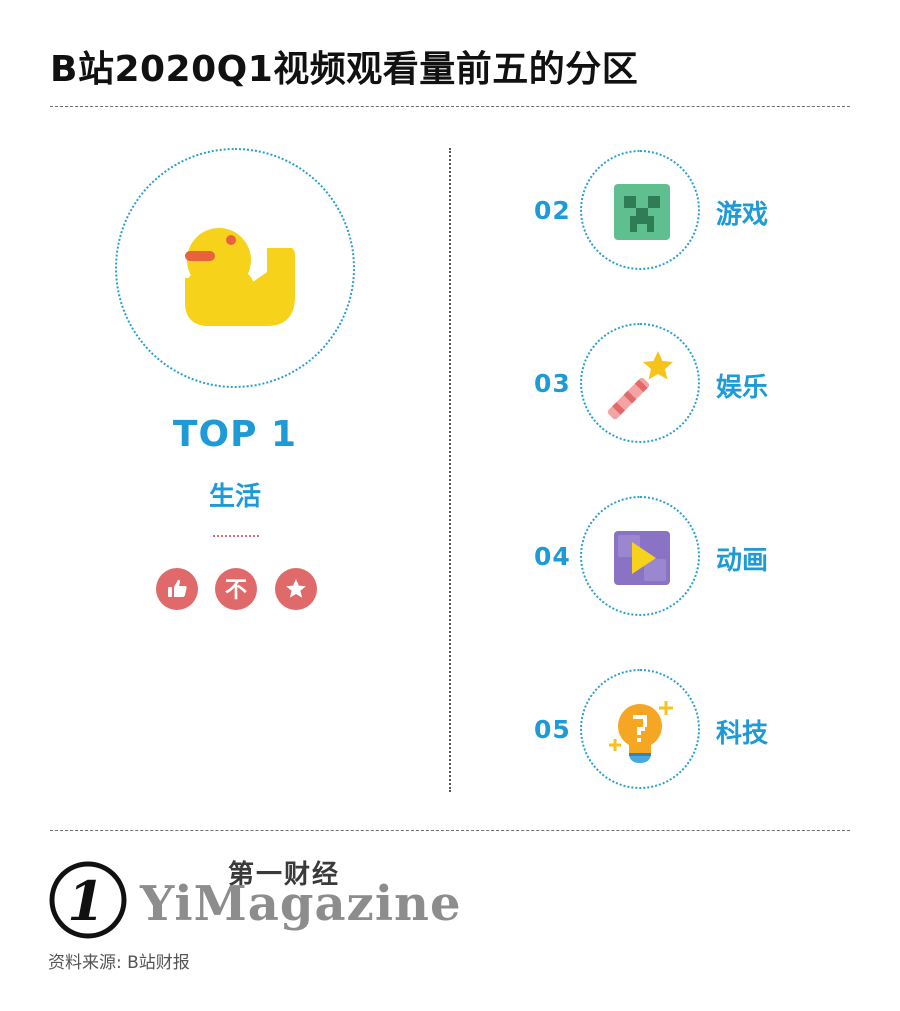 This screenshot has width=900, height=1011. I want to click on category-animation: 动画, so click(742, 561).